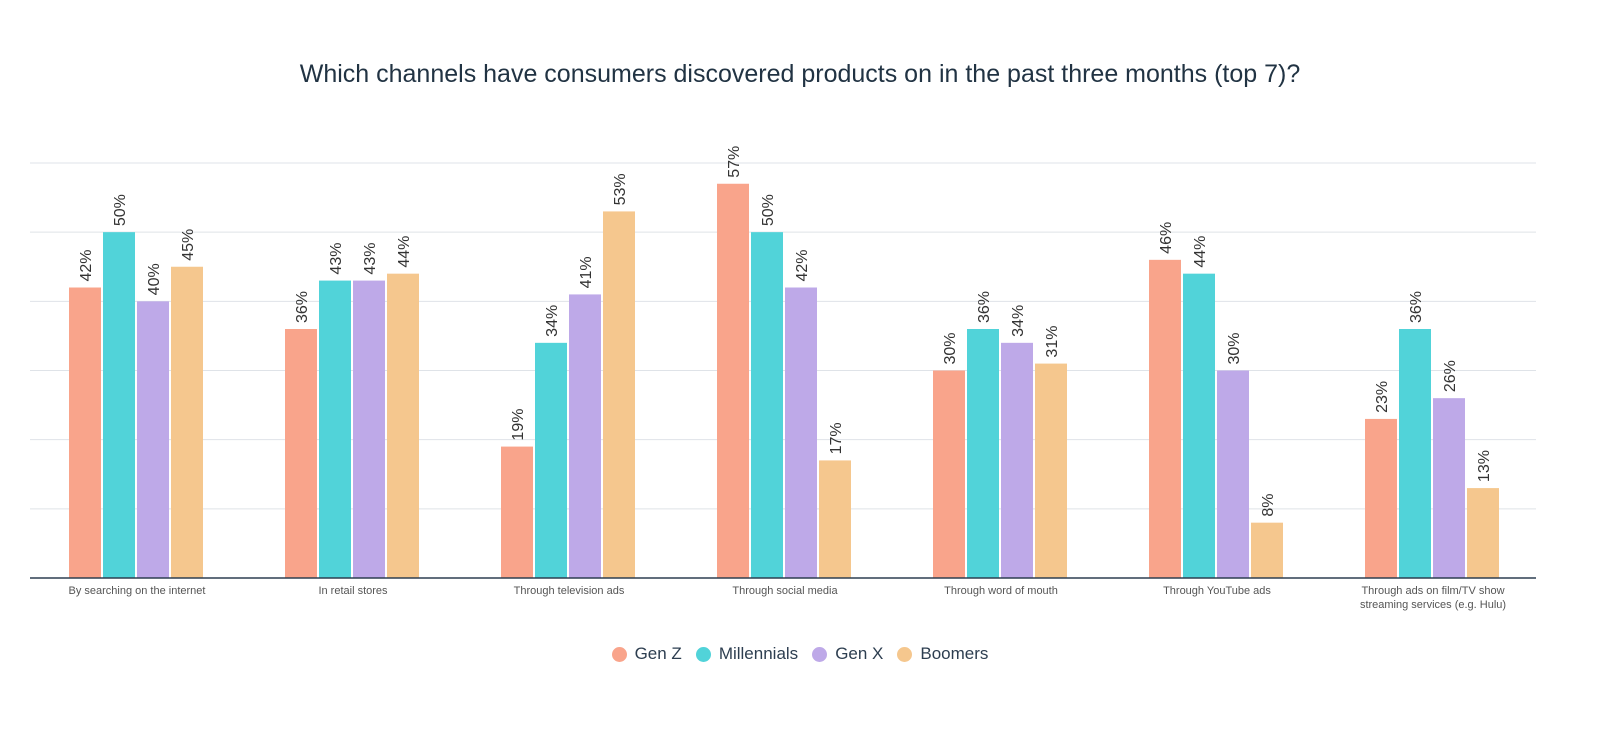 The width and height of the screenshot is (1600, 750). I want to click on legend: Gen Z Millennials Gen X Boomers, so click(800, 654).